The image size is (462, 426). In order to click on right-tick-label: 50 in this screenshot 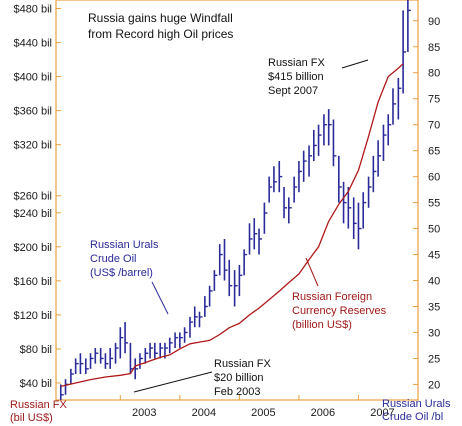, I will do `click(434, 230)`.